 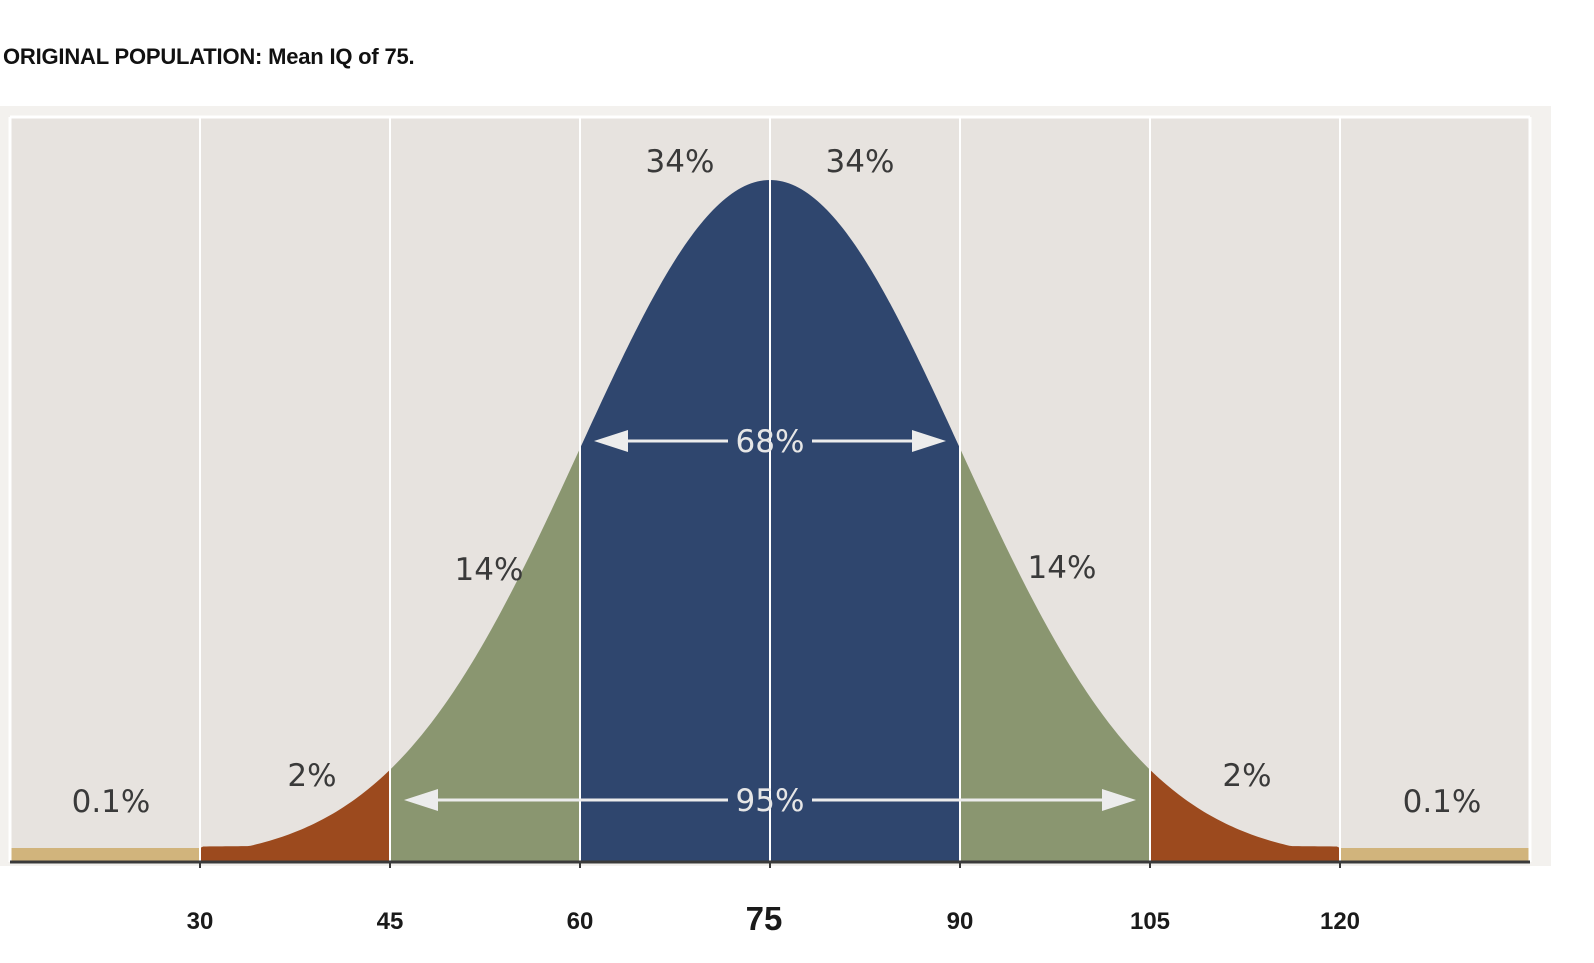 I want to click on annotation-label-1: 95%, so click(x=770, y=801).